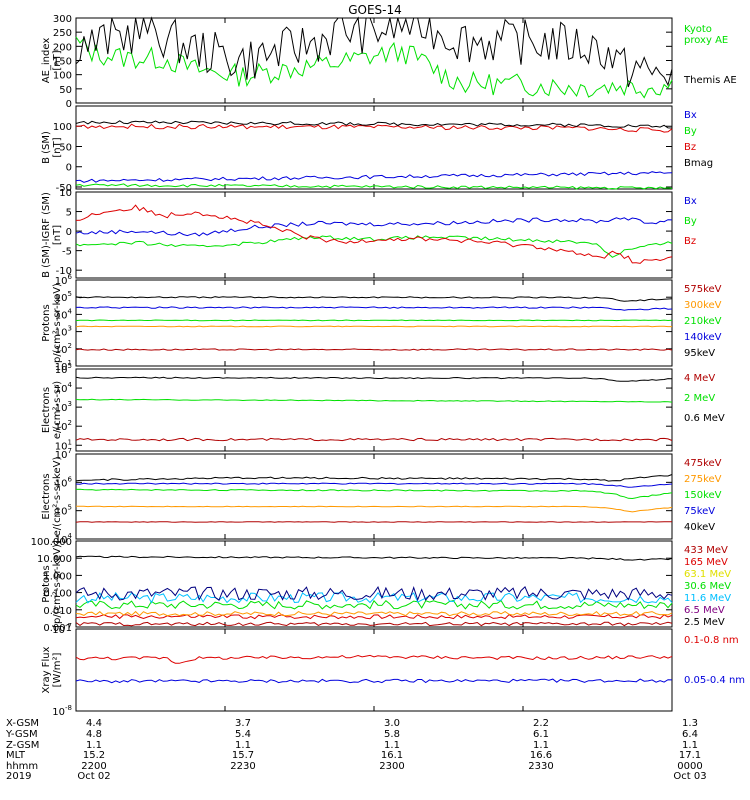 The height and width of the screenshot is (800, 750). Describe the element at coordinates (93, 766) in the screenshot. I see `x-axis-tick-label: 2200` at that location.